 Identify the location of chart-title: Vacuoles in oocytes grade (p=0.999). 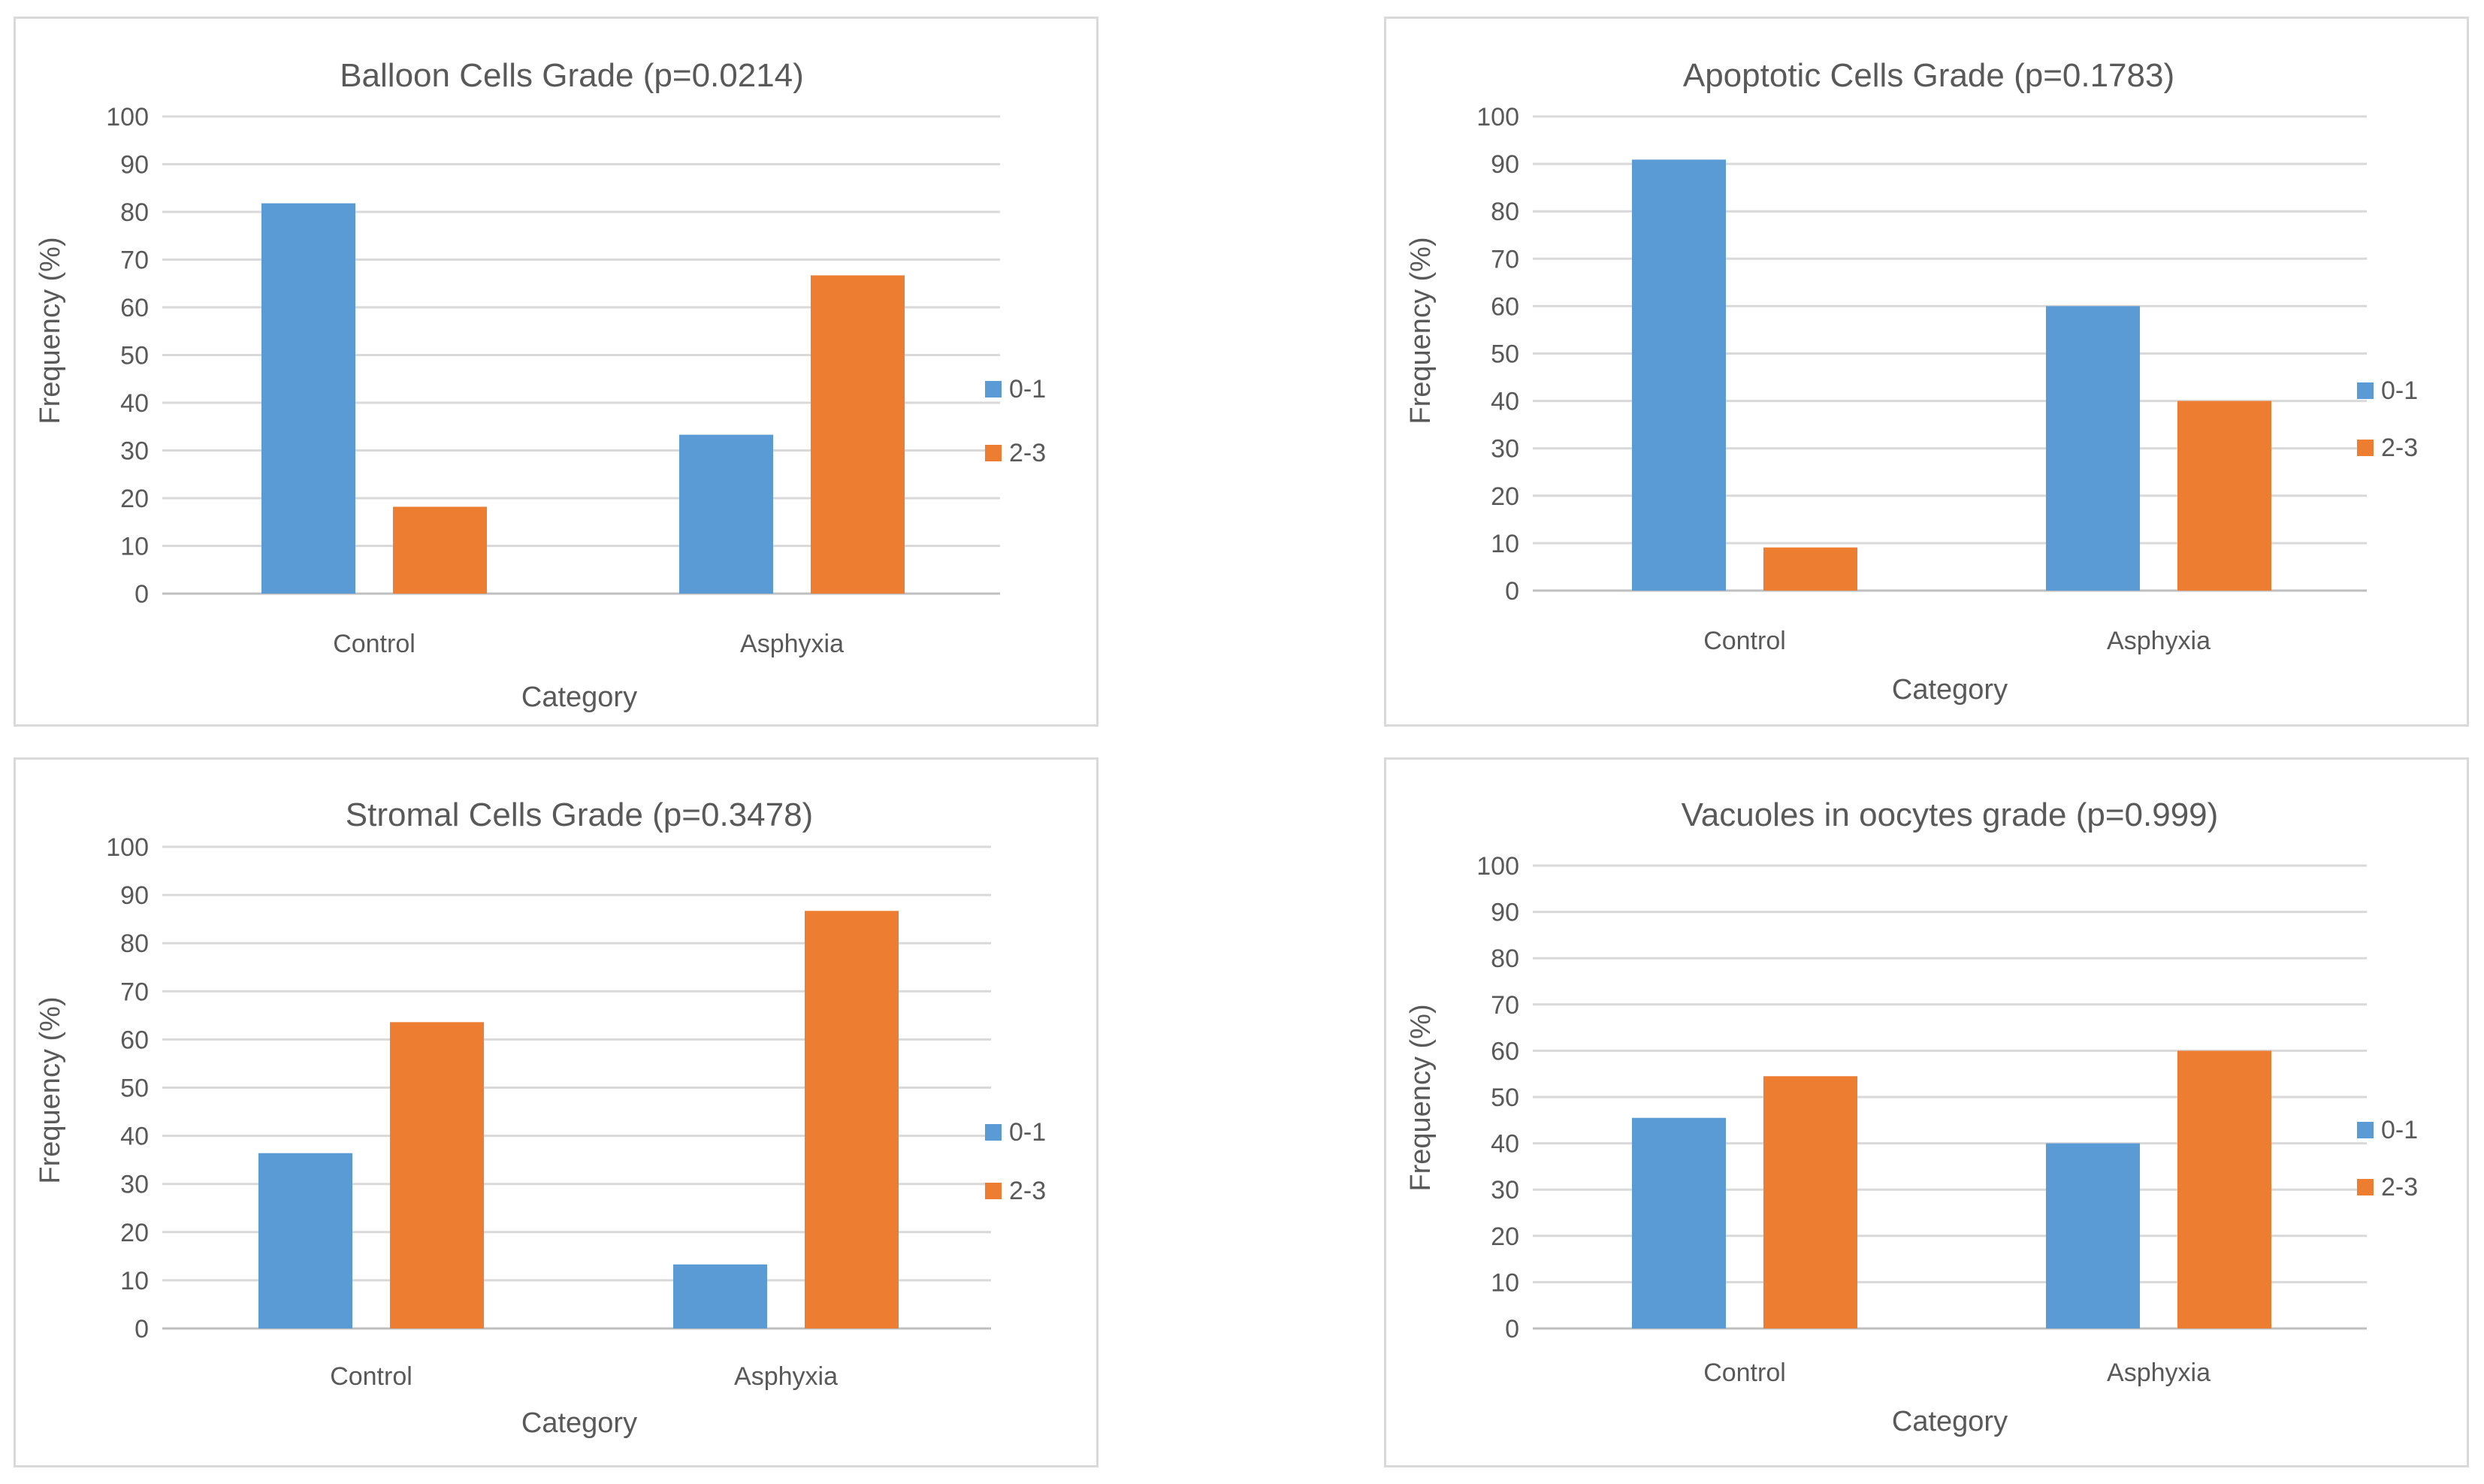
(1950, 815).